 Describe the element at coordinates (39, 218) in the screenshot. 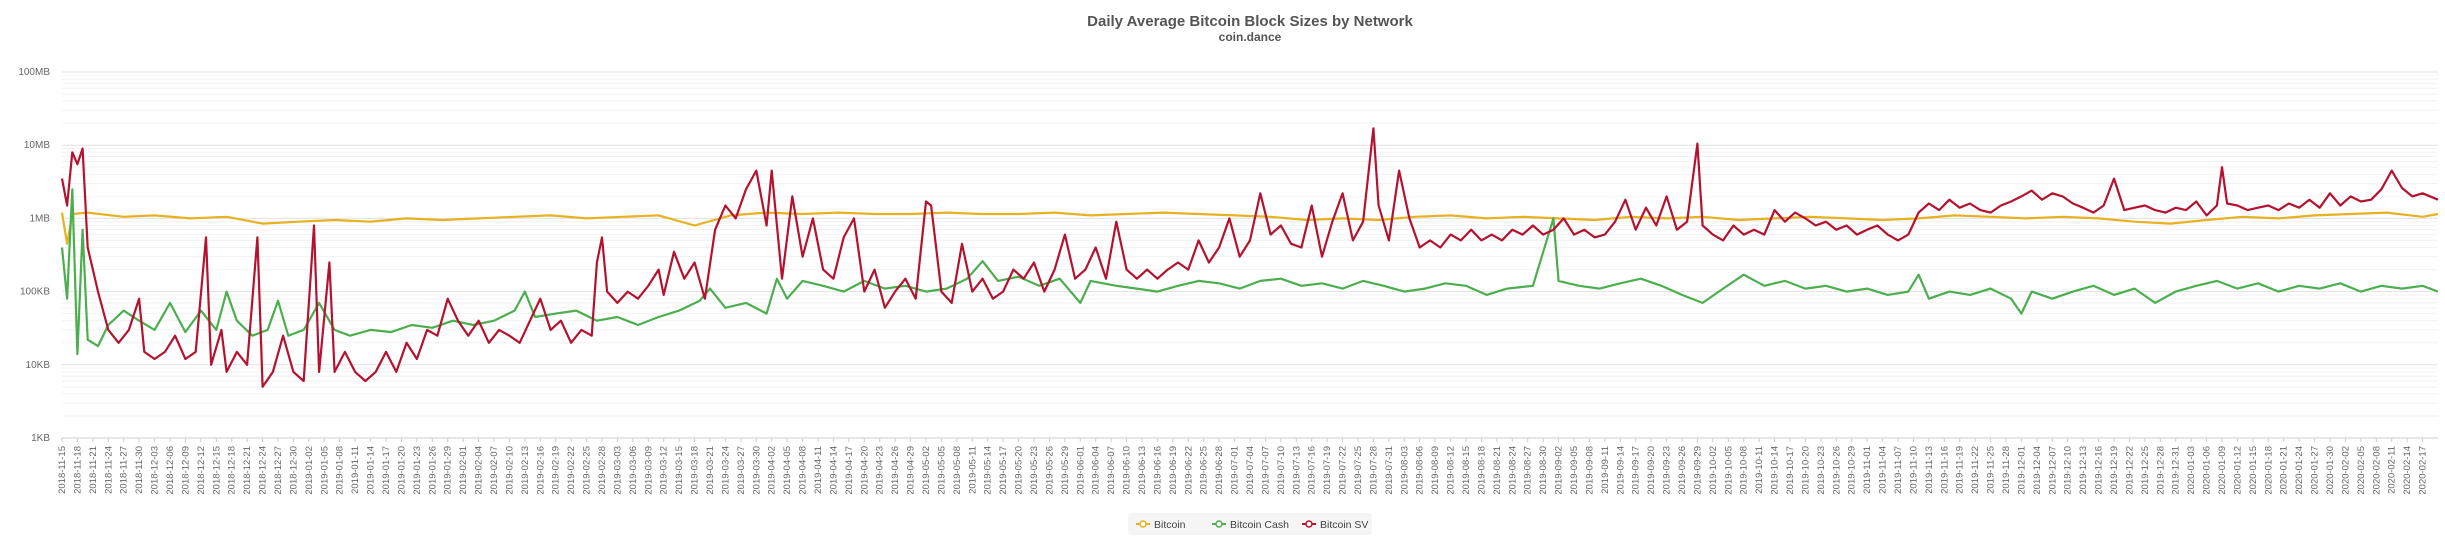

I see `y-tick-label: 1MB` at that location.